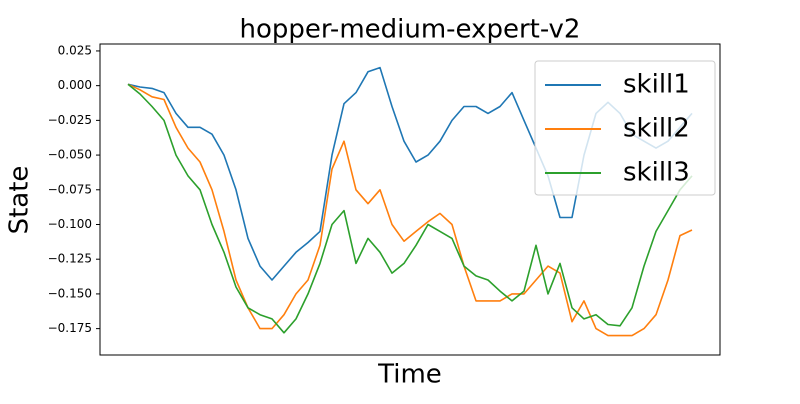  What do you see at coordinates (75, 85) in the screenshot?
I see `y-tick-label: 0.000` at bounding box center [75, 85].